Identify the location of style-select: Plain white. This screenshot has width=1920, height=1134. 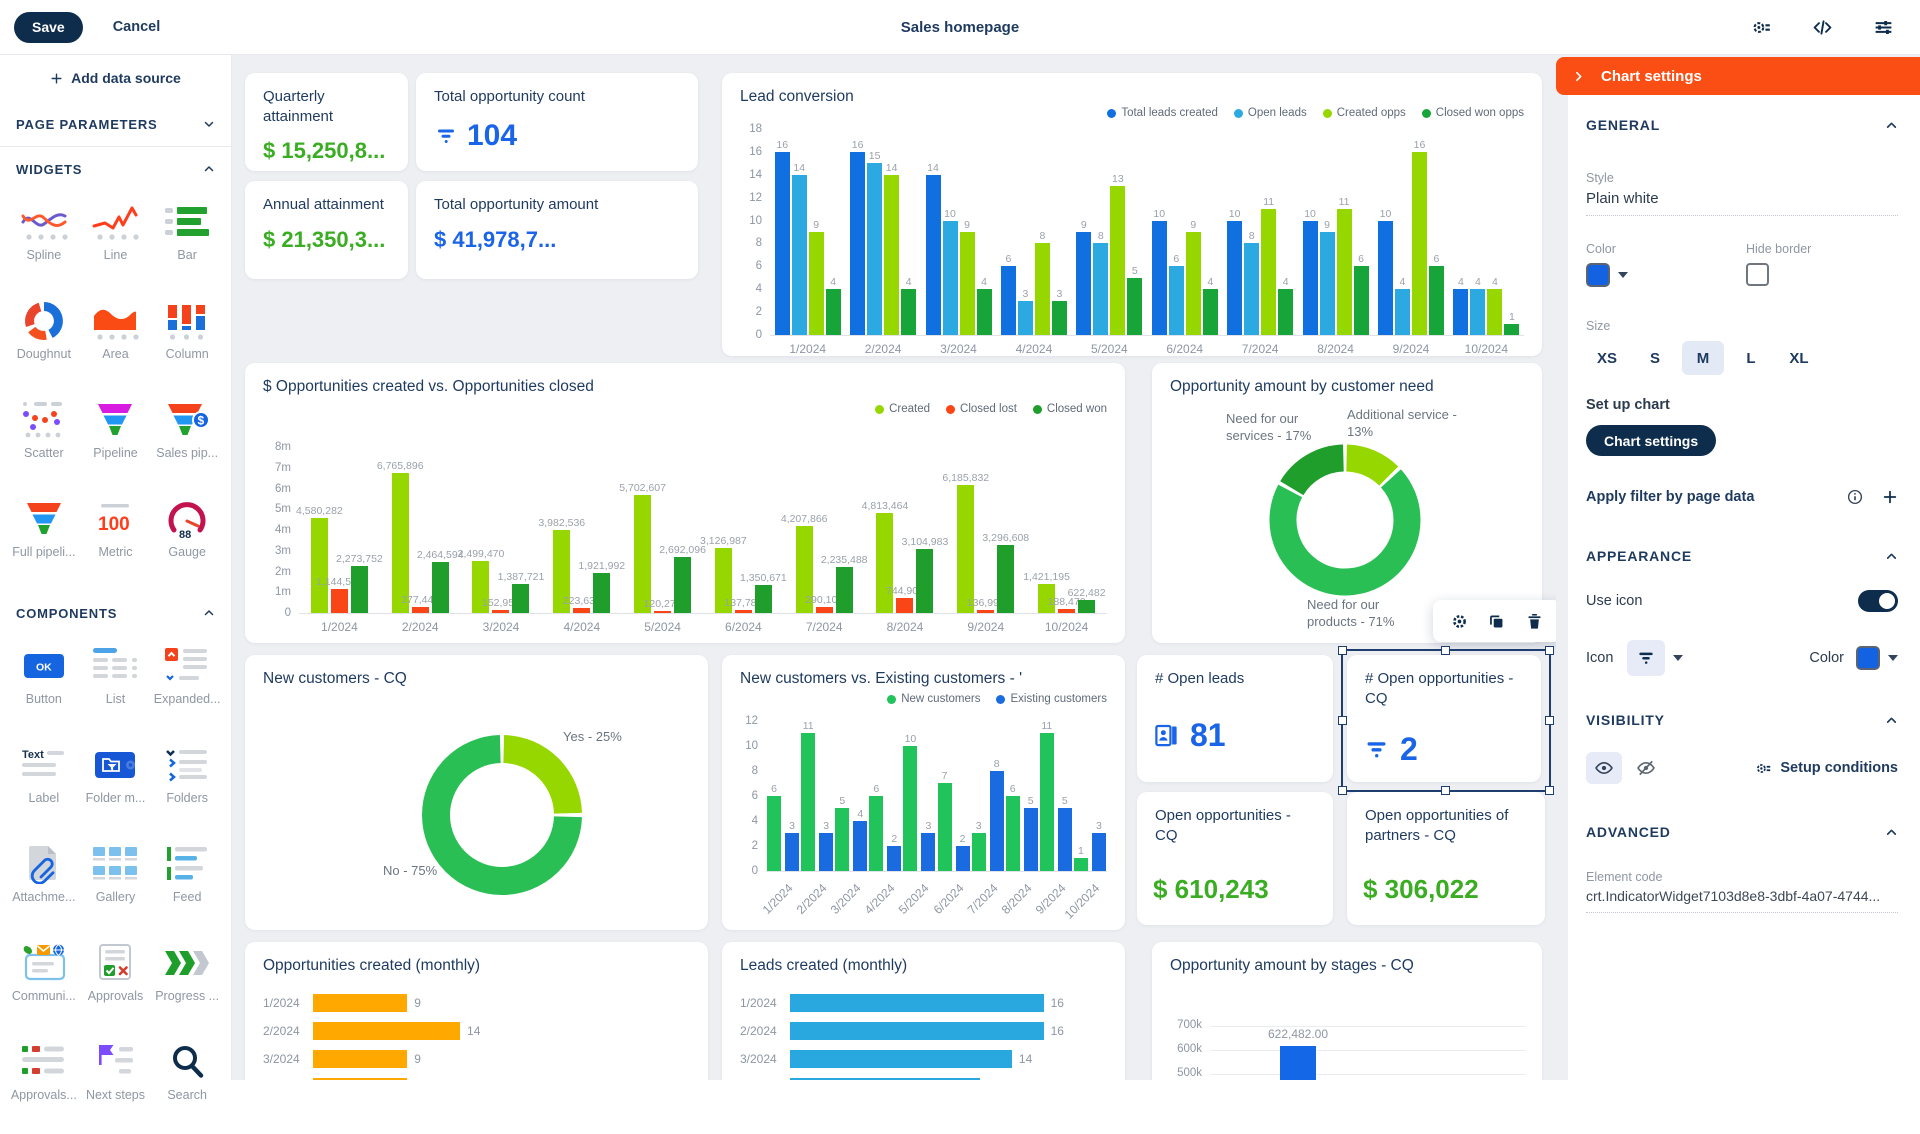
(1742, 200).